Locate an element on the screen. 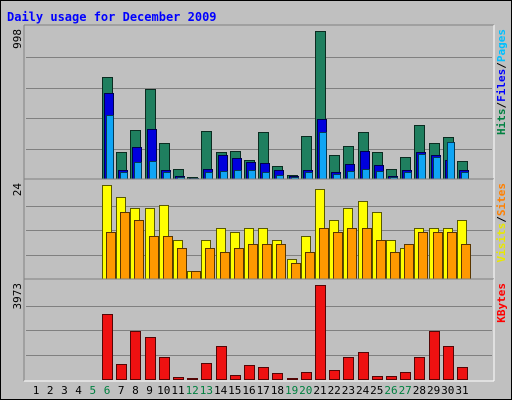  day-label-11: 11 is located at coordinates (177, 390).